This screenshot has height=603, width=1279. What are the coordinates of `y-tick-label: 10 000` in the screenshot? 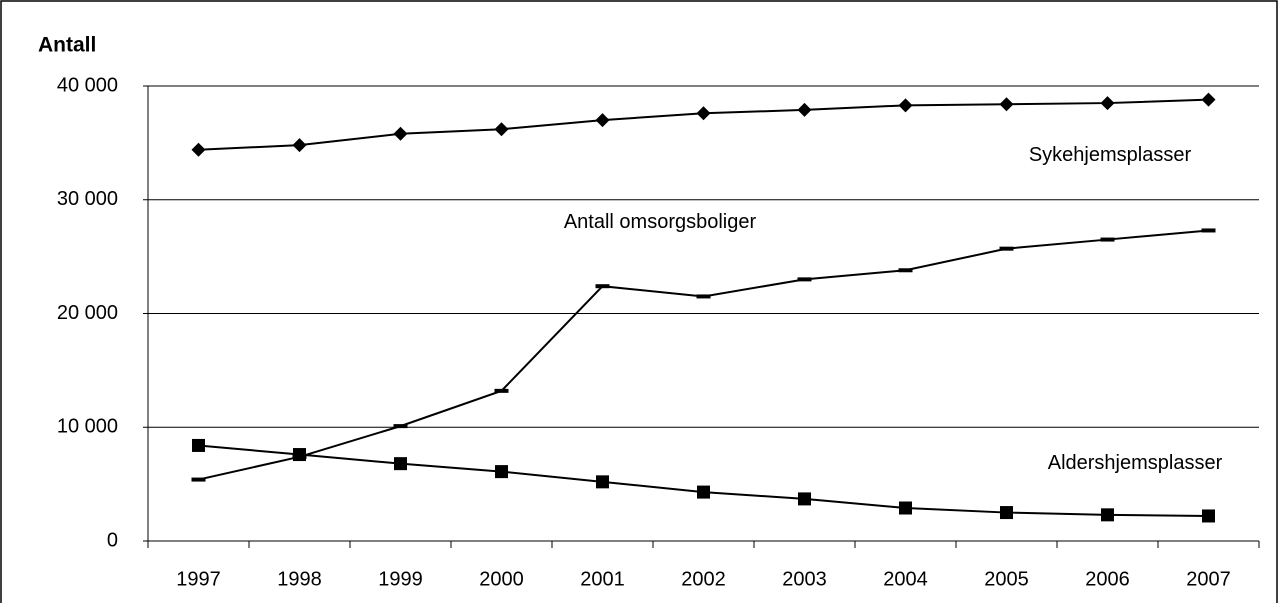 It's located at (87, 427).